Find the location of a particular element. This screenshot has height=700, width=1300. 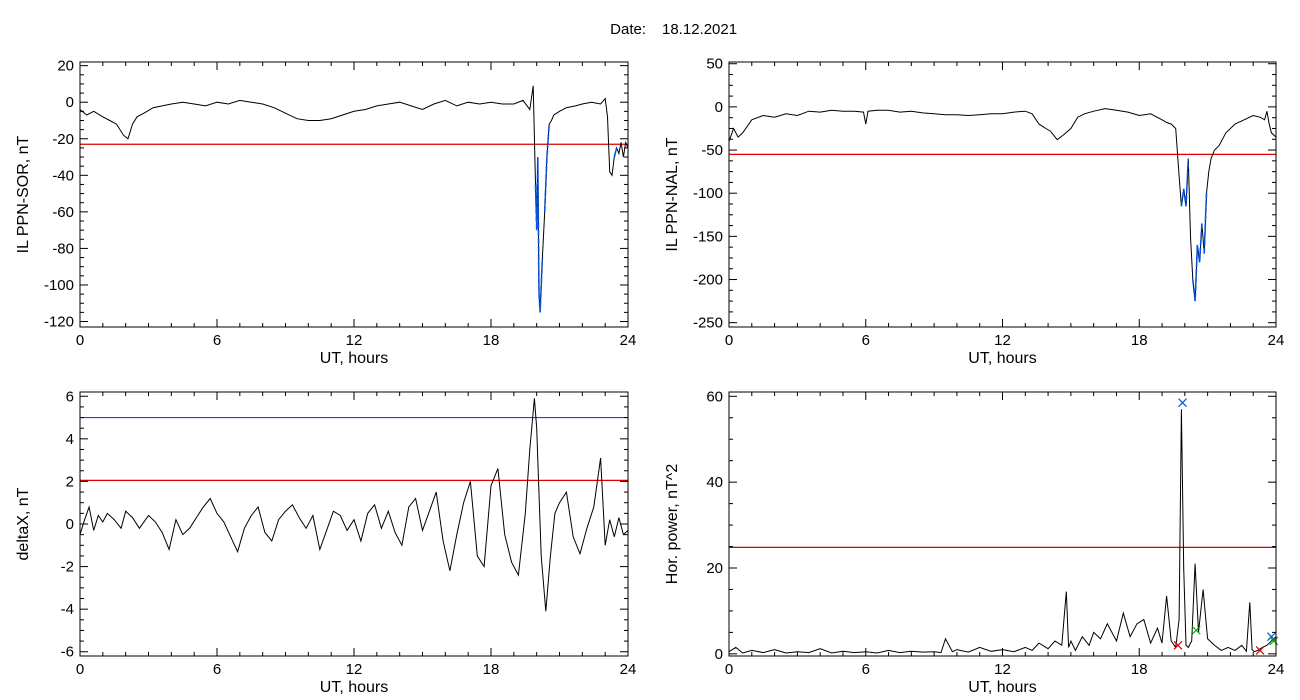

y-tick-label: -60 is located at coordinates (63, 212).